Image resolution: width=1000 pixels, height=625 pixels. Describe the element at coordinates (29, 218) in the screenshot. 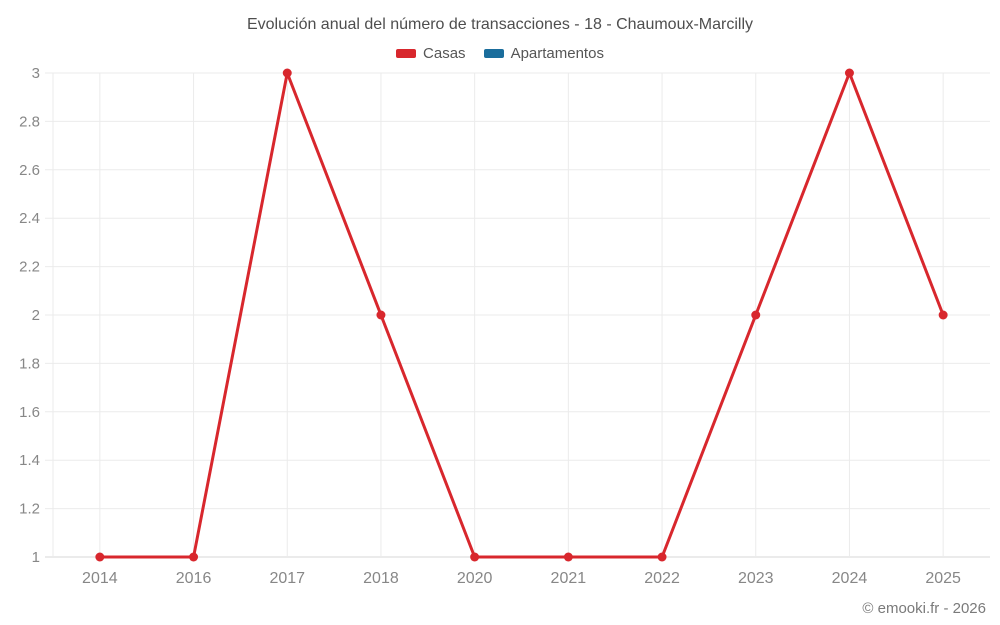

I see `y-axis-label: 2.4` at that location.